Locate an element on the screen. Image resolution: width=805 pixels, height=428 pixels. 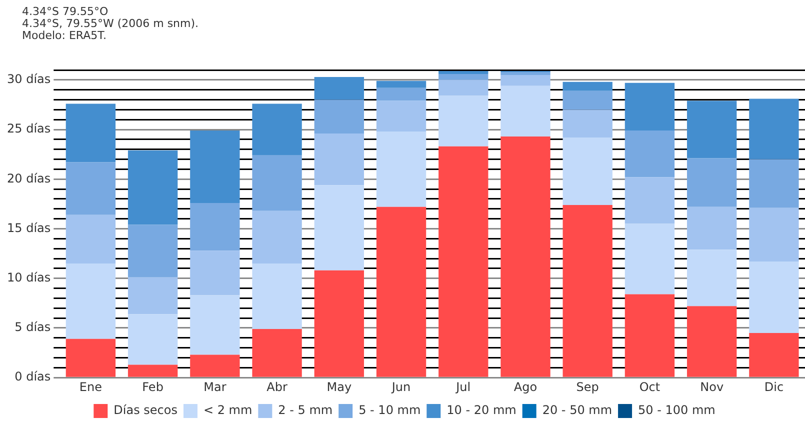
x-tick-label: Ago is located at coordinates (526, 387).